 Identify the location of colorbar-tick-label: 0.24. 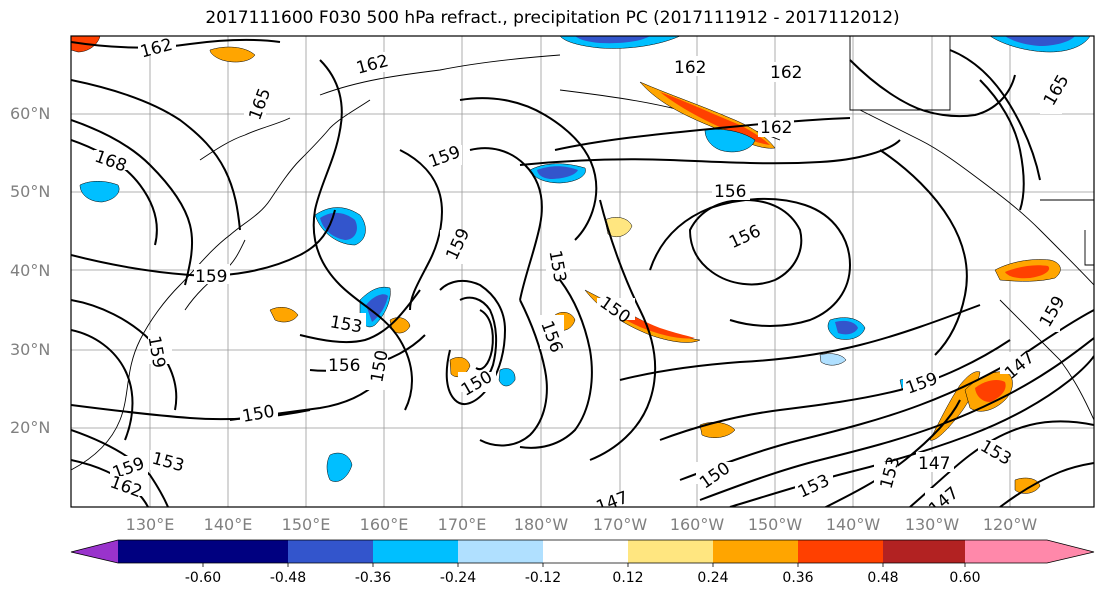
(713, 578).